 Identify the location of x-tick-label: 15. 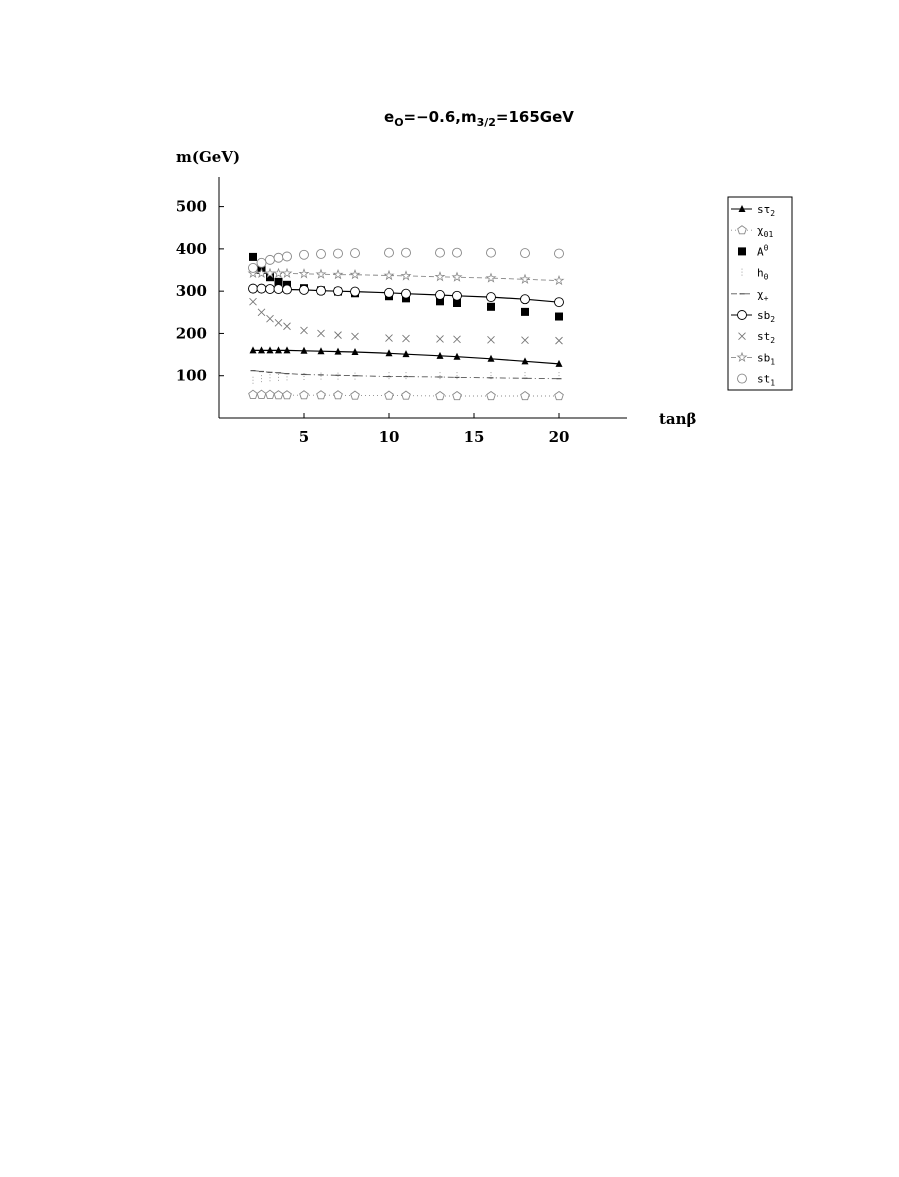
(474, 437).